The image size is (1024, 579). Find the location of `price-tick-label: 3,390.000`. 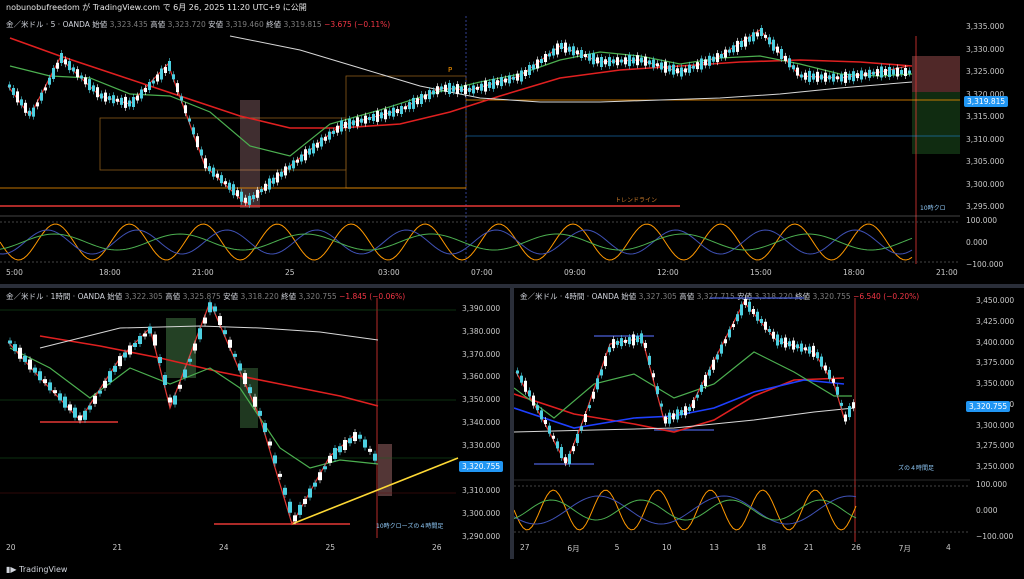

price-tick-label: 3,390.000 is located at coordinates (481, 308).